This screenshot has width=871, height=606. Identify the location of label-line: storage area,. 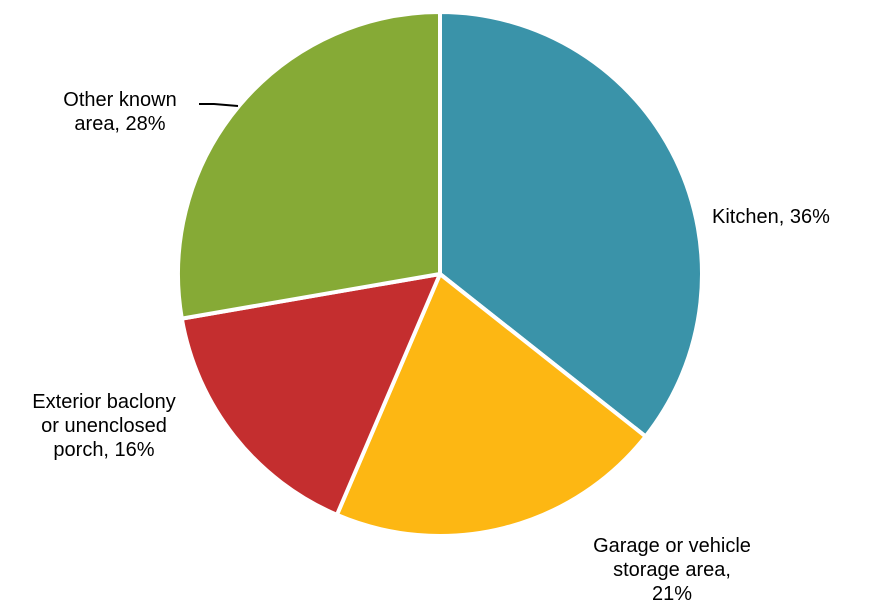
(672, 570).